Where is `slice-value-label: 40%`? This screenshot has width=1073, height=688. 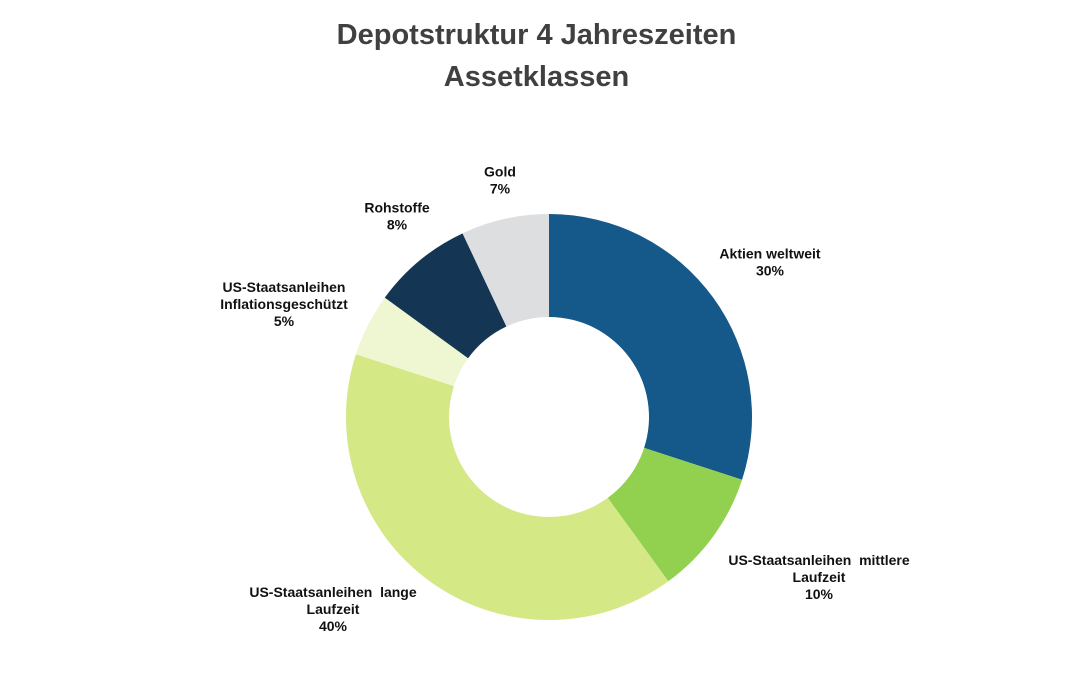 slice-value-label: 40% is located at coordinates (333, 626).